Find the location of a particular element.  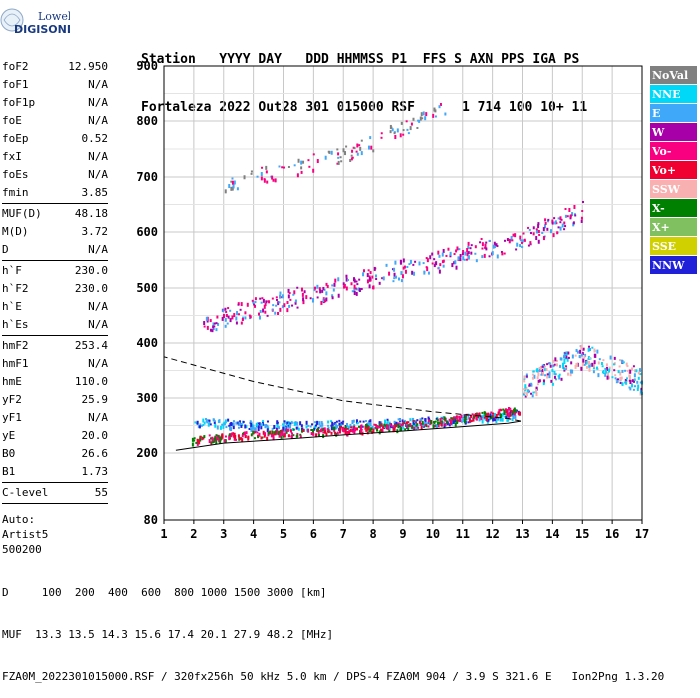

param-value: 20.0 is located at coordinates (95, 435).